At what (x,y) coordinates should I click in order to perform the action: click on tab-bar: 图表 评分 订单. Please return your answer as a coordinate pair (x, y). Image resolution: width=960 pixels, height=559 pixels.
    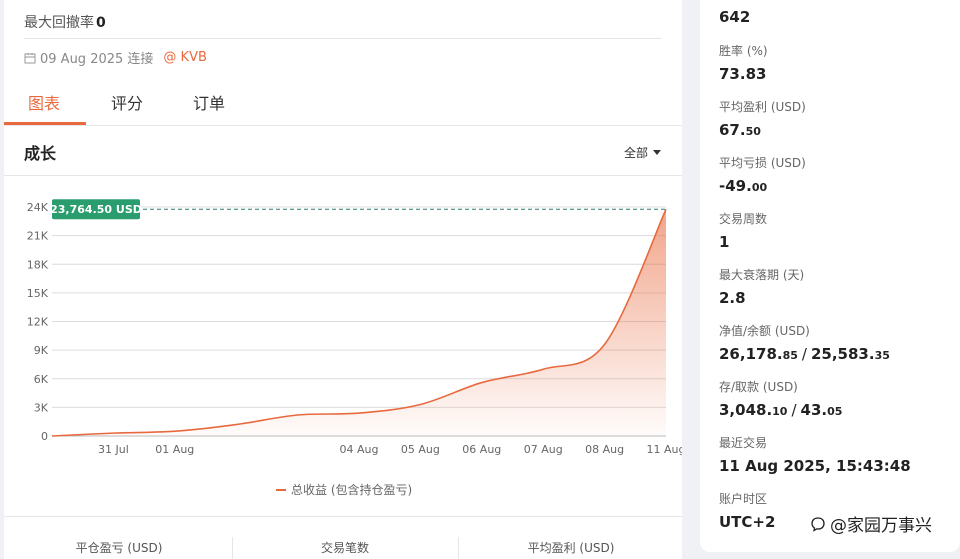
    Looking at the image, I should click on (343, 103).